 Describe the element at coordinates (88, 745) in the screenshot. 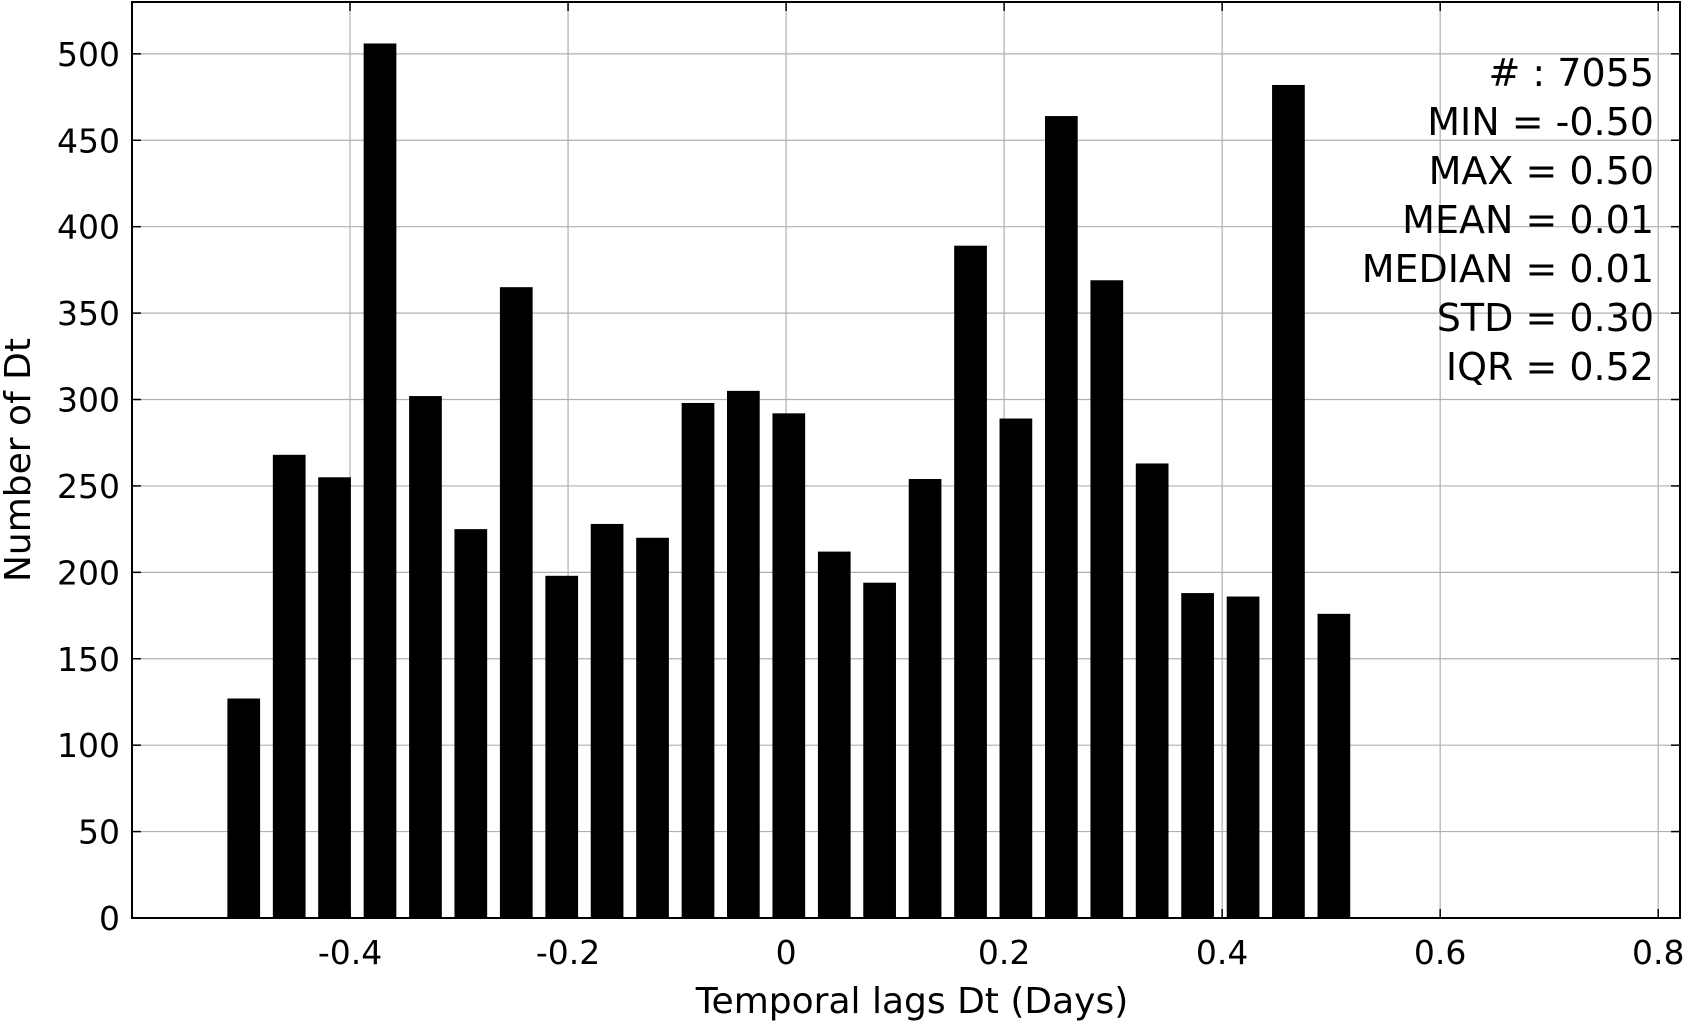

I see `y-tick-label: 100` at that location.